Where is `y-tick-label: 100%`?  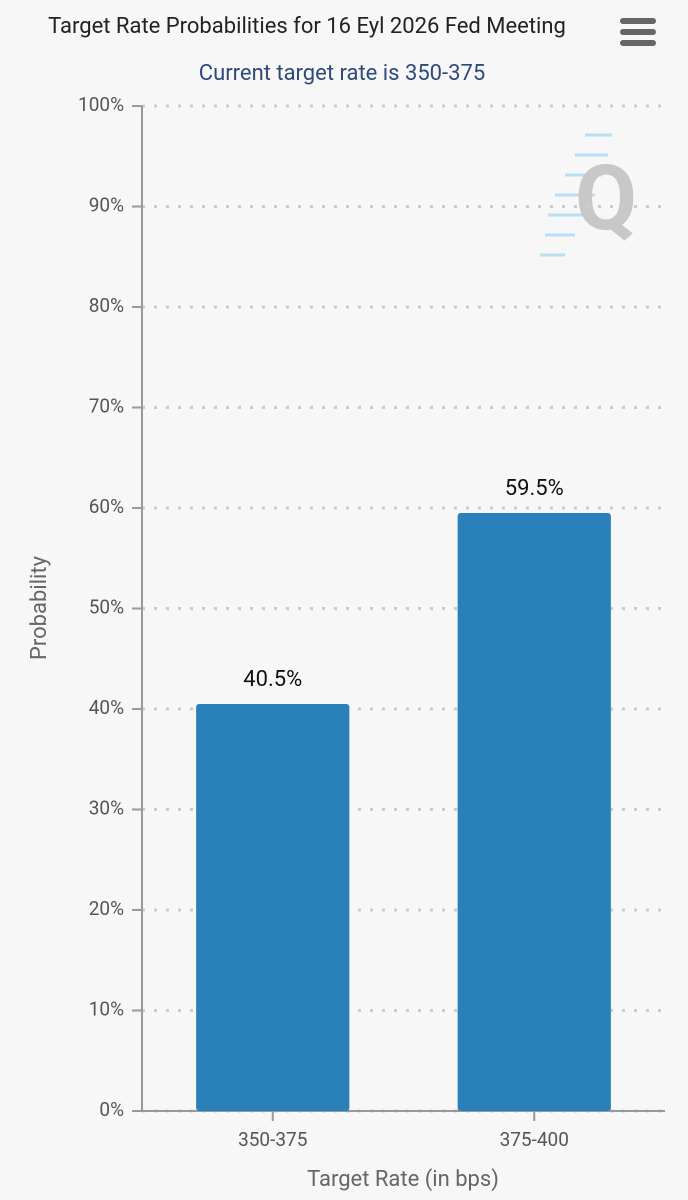 y-tick-label: 100% is located at coordinates (101, 104).